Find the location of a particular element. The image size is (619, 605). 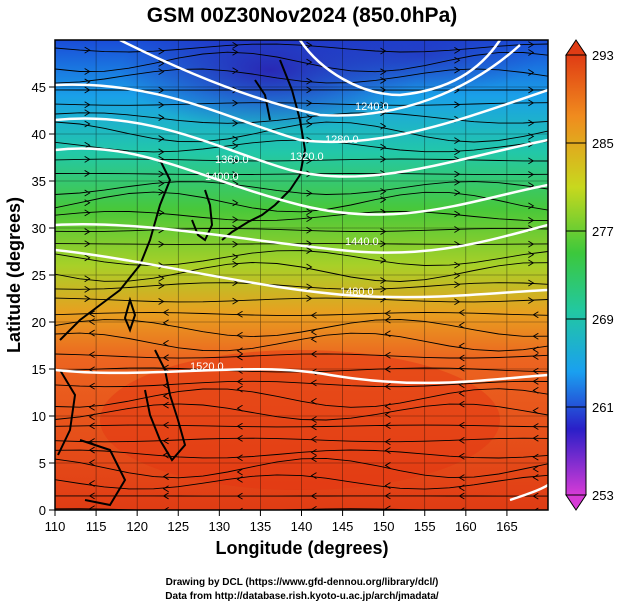

colorbar-labels: 293 285 277 269 261 253 is located at coordinates (603, 275).